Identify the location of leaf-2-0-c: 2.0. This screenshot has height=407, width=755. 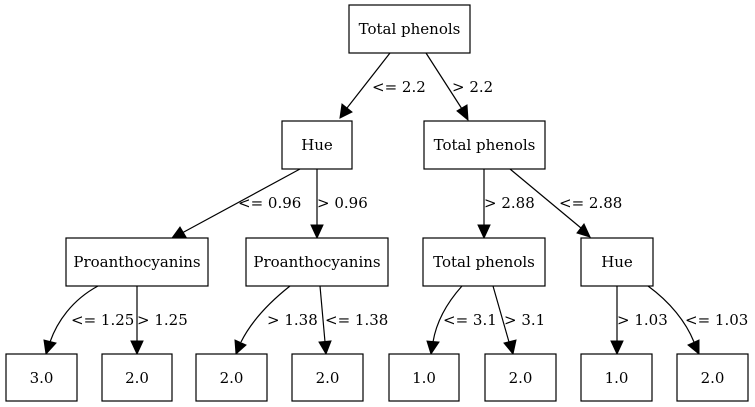
(327, 377).